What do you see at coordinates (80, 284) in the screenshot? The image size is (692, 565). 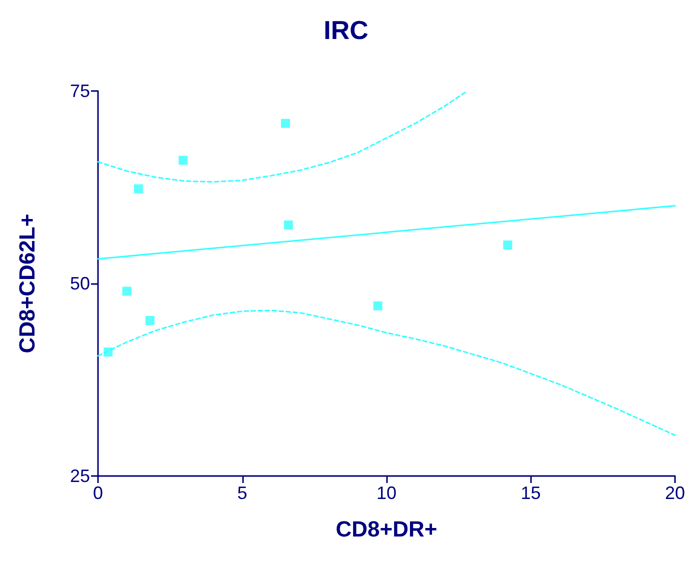 I see `y-tick-label: 50` at bounding box center [80, 284].